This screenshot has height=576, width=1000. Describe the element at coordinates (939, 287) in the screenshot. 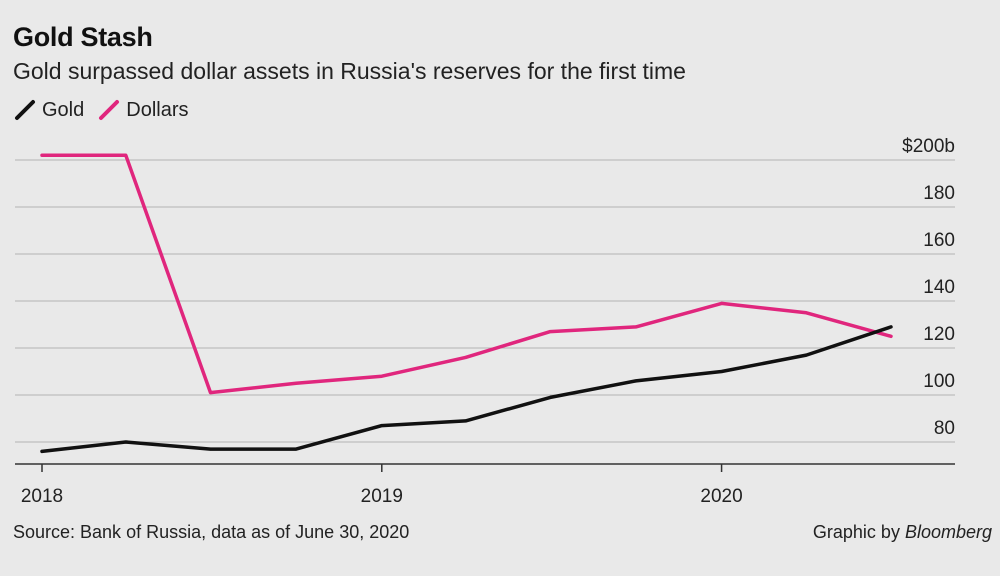

I see `y-tick-label: 140` at that location.